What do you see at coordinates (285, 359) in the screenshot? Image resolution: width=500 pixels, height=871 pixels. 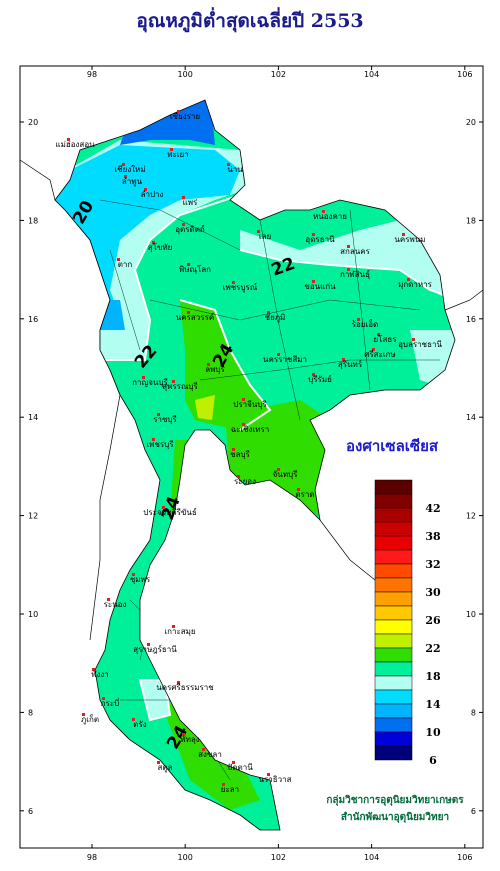 I see `place-label: นครราชสีมา` at bounding box center [285, 359].